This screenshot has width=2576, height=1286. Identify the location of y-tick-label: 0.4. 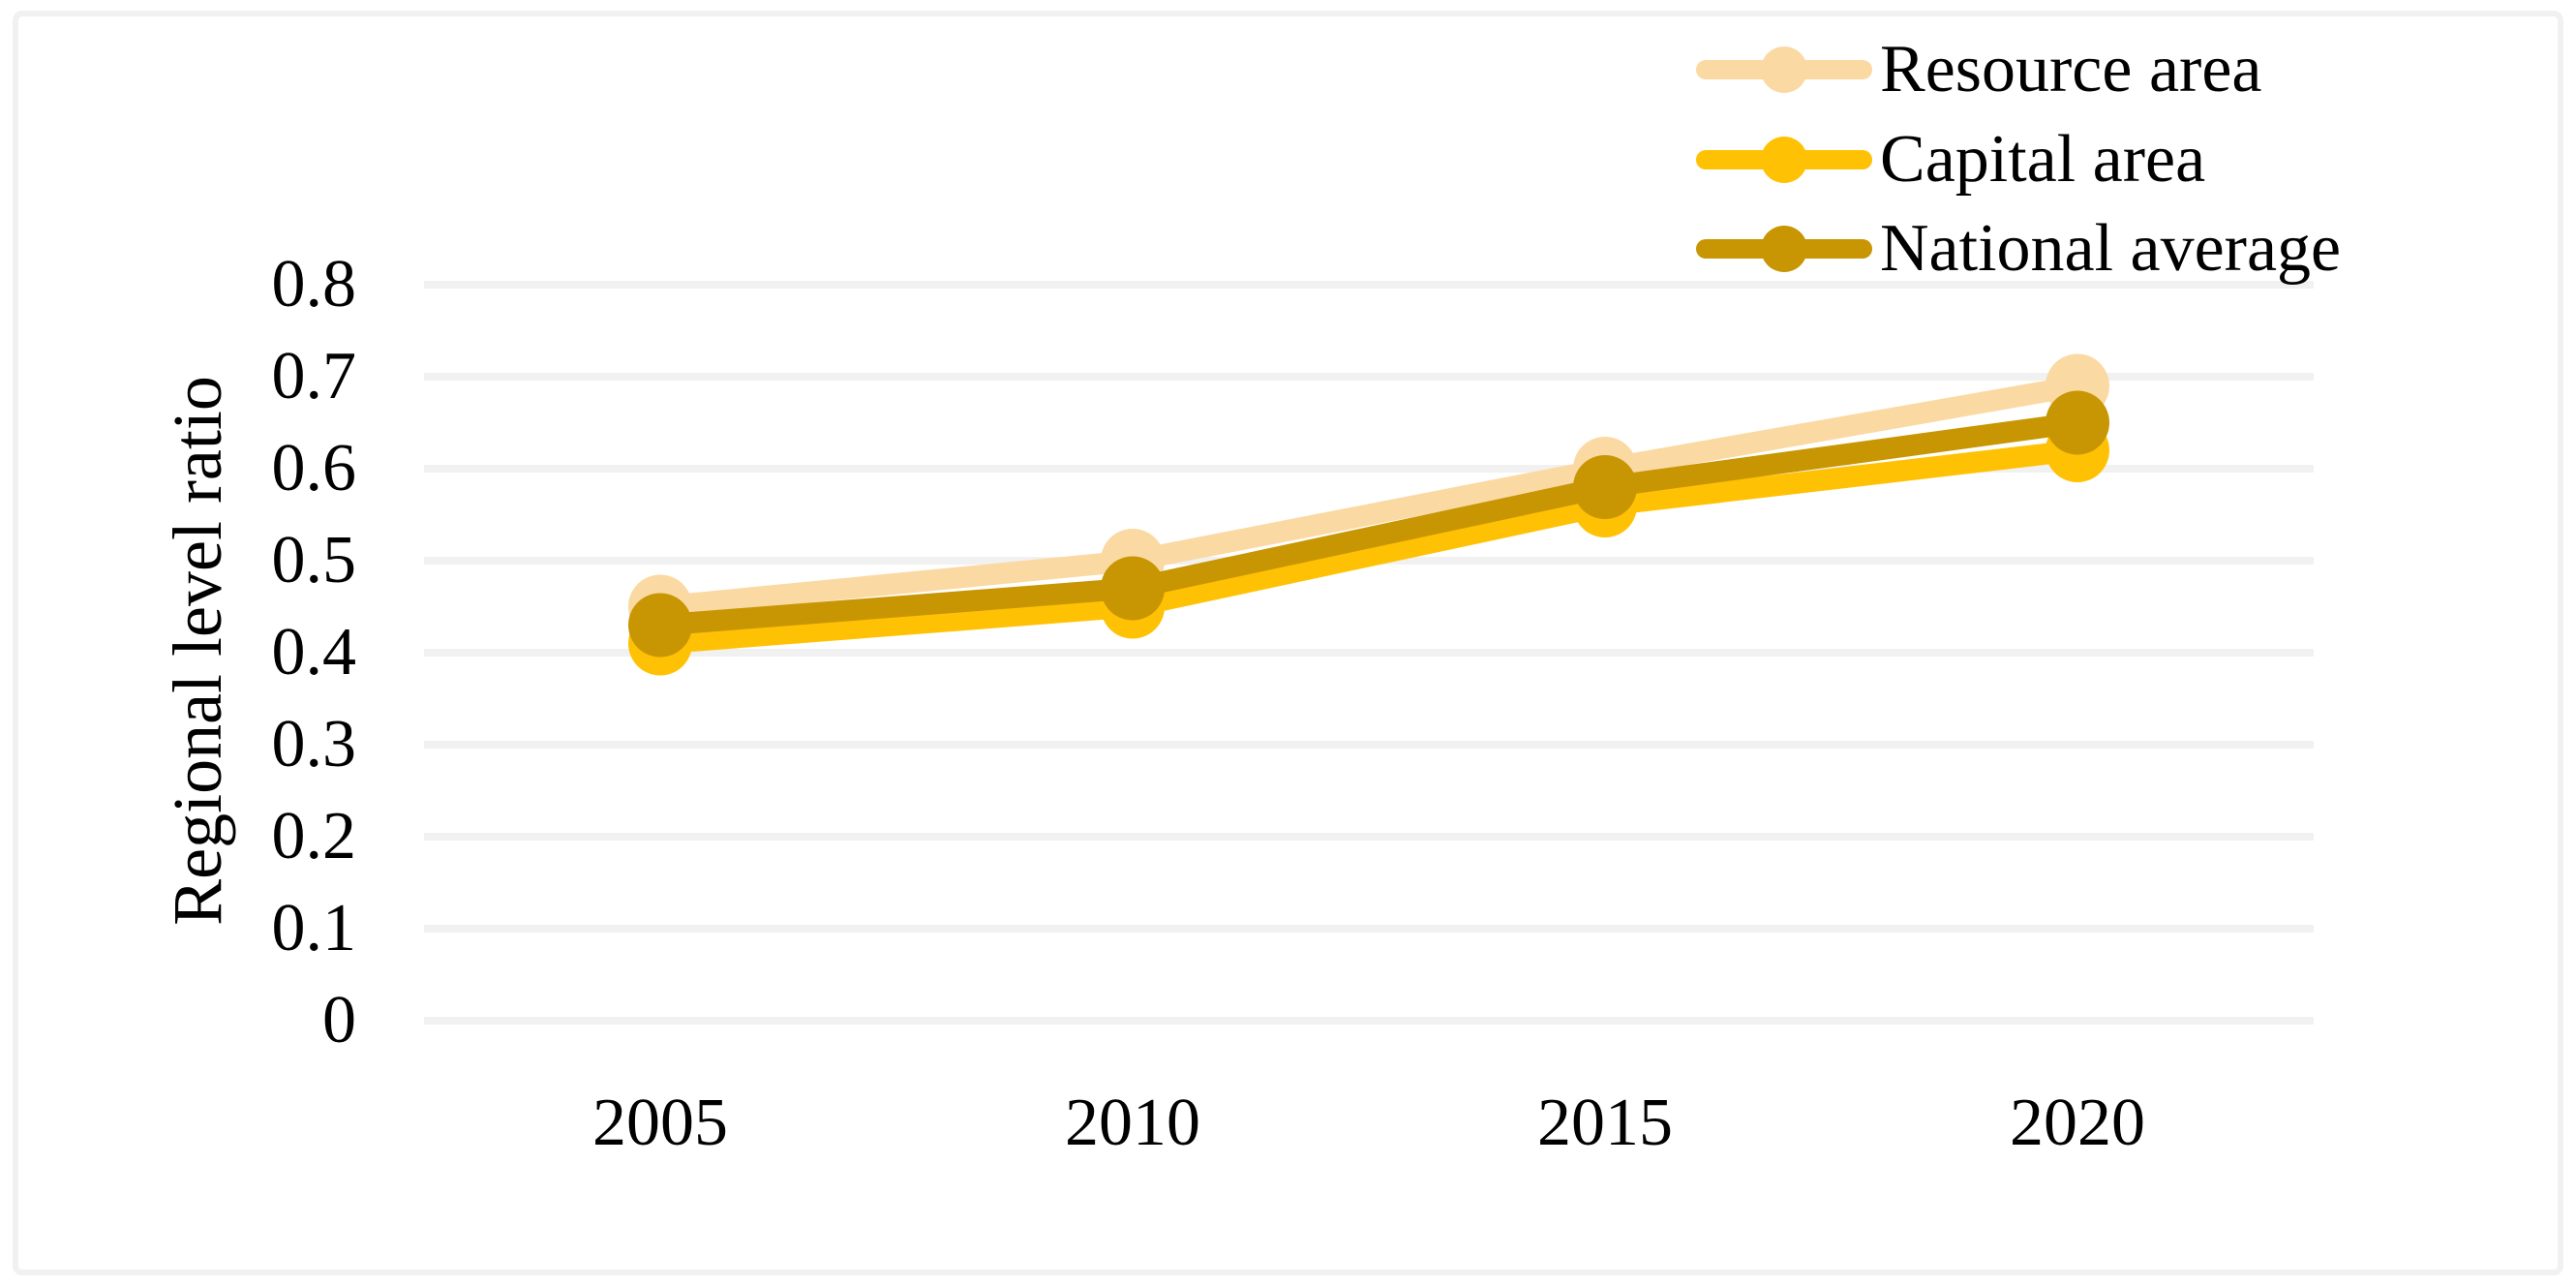
(314, 652).